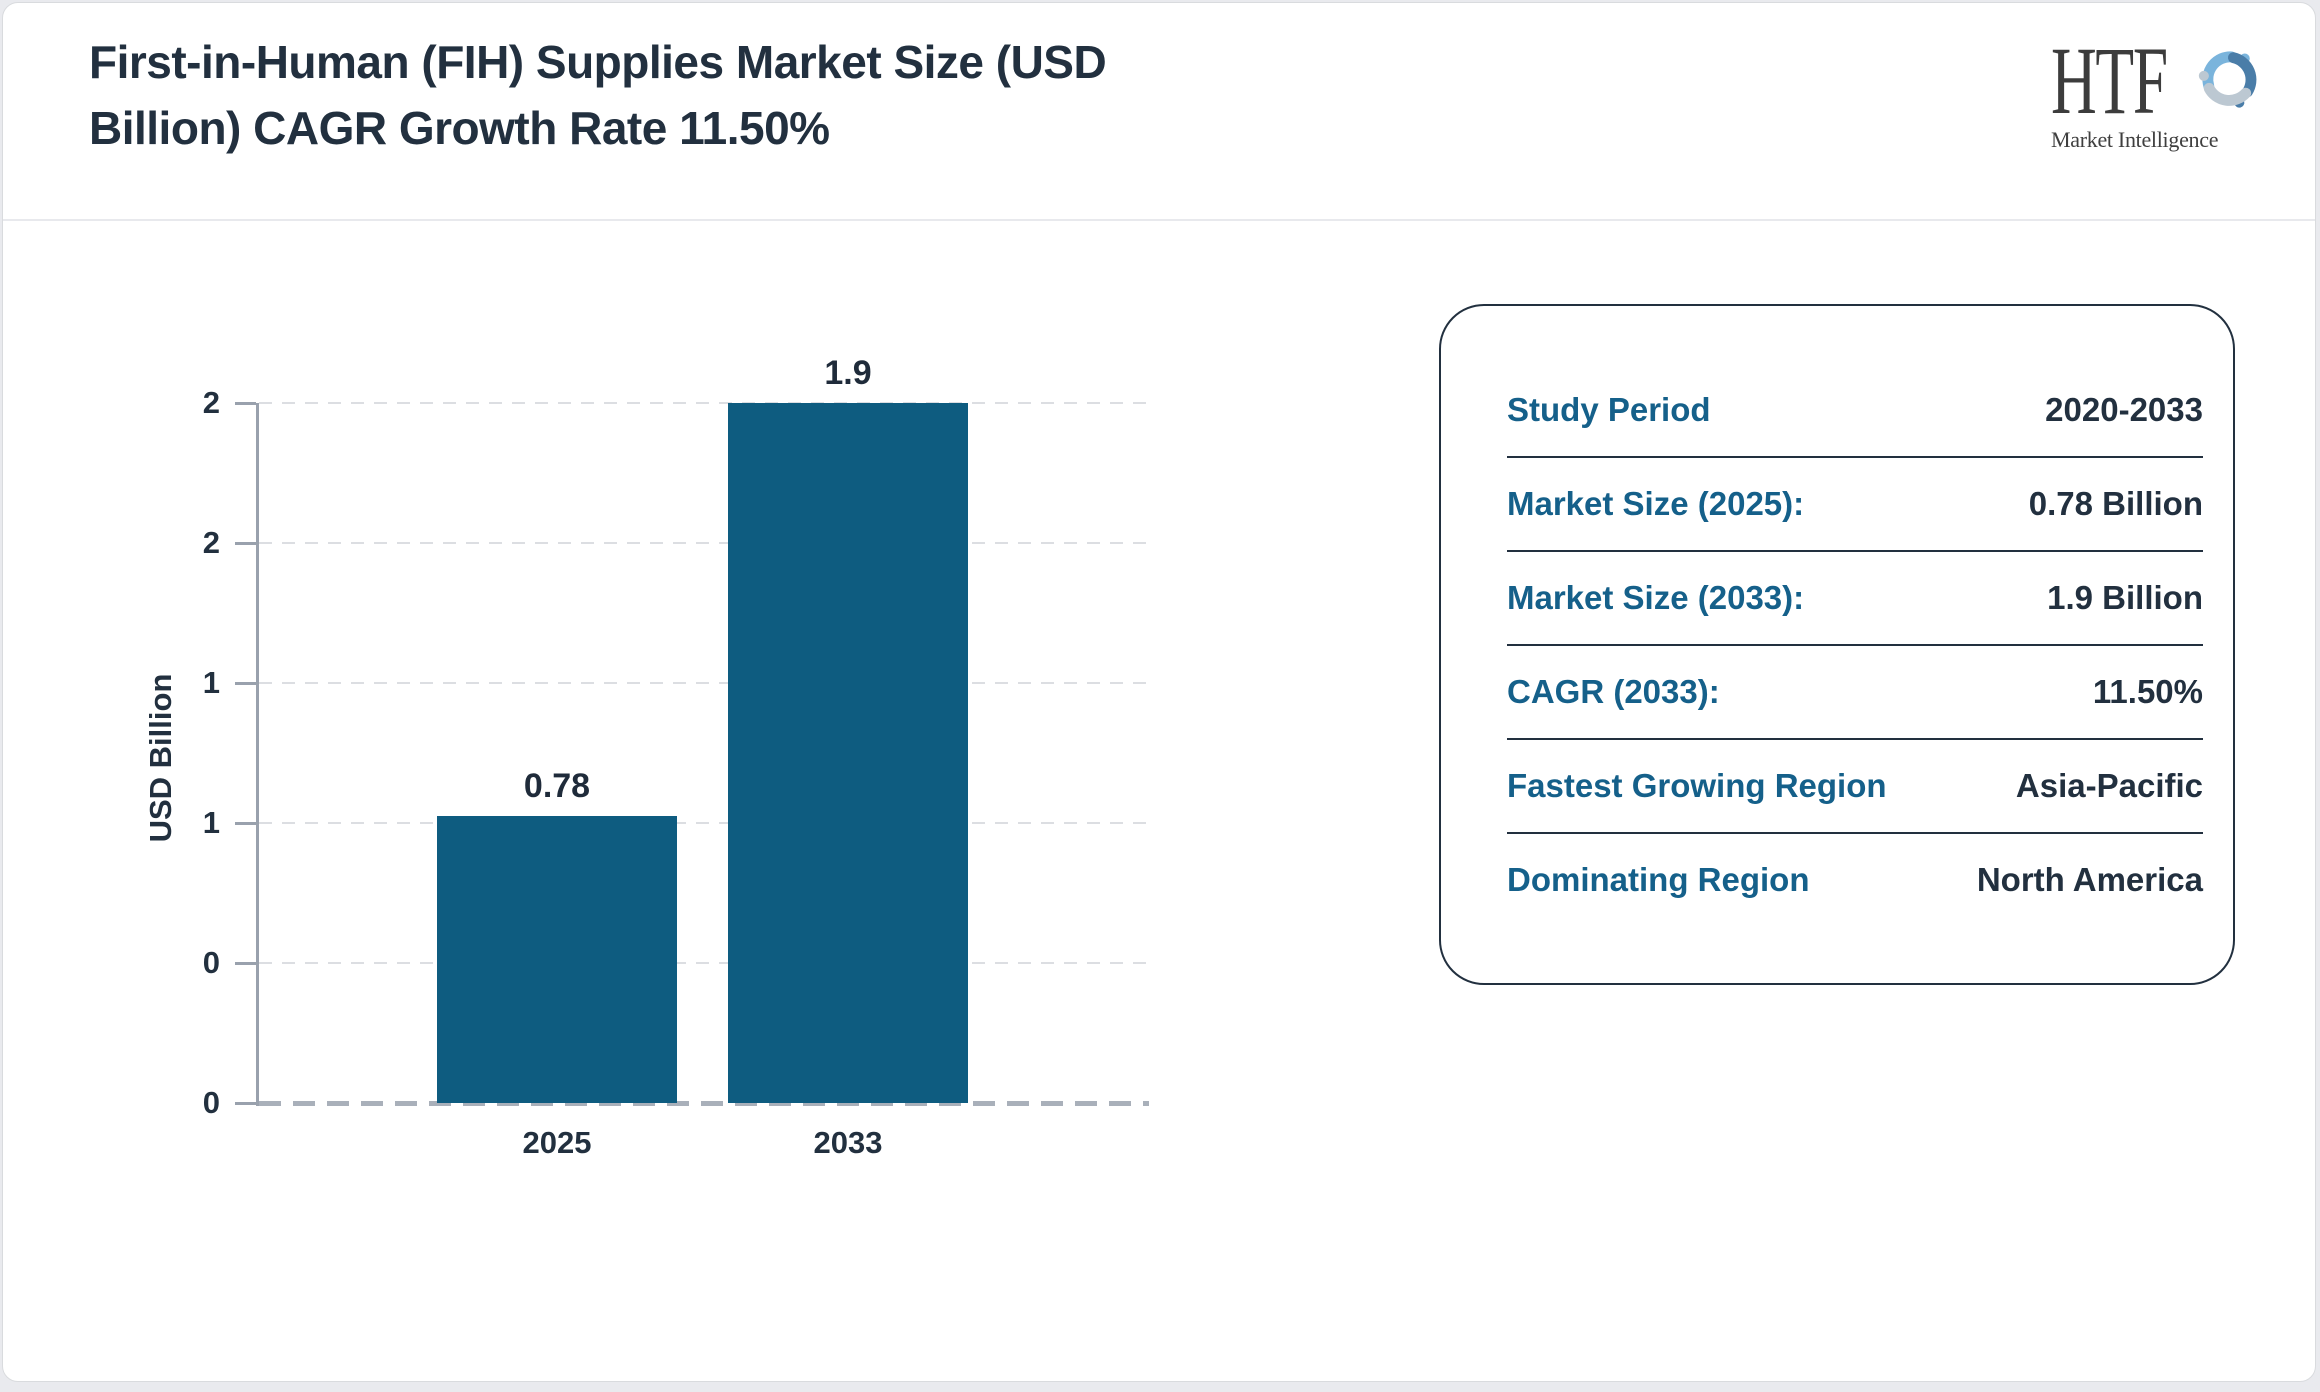 The width and height of the screenshot is (2320, 1392). I want to click on info-row-value: 2020-2033, so click(2124, 409).